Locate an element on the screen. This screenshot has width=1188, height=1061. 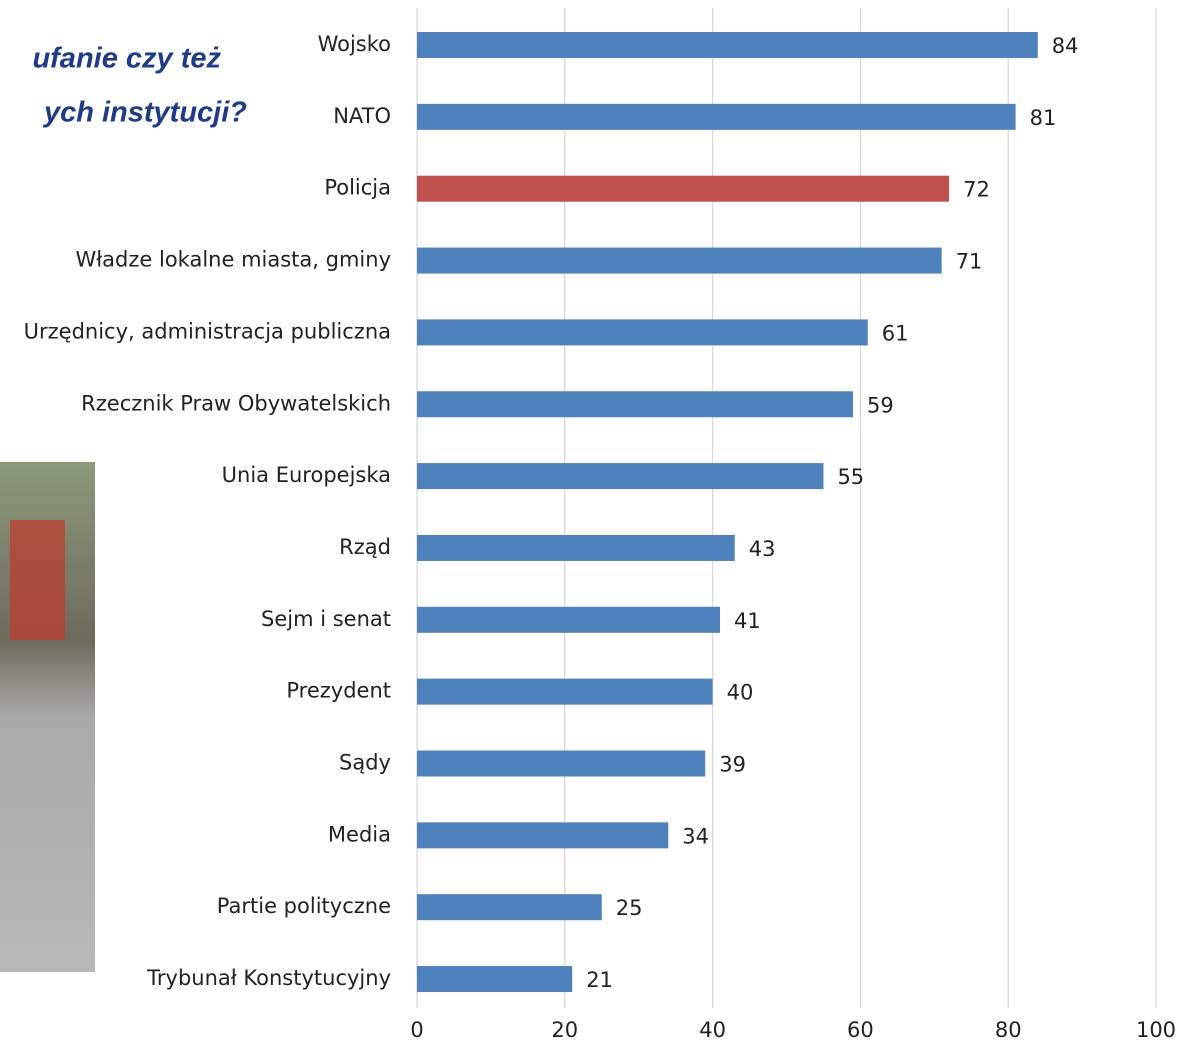
value-label: 34 is located at coordinates (695, 836).